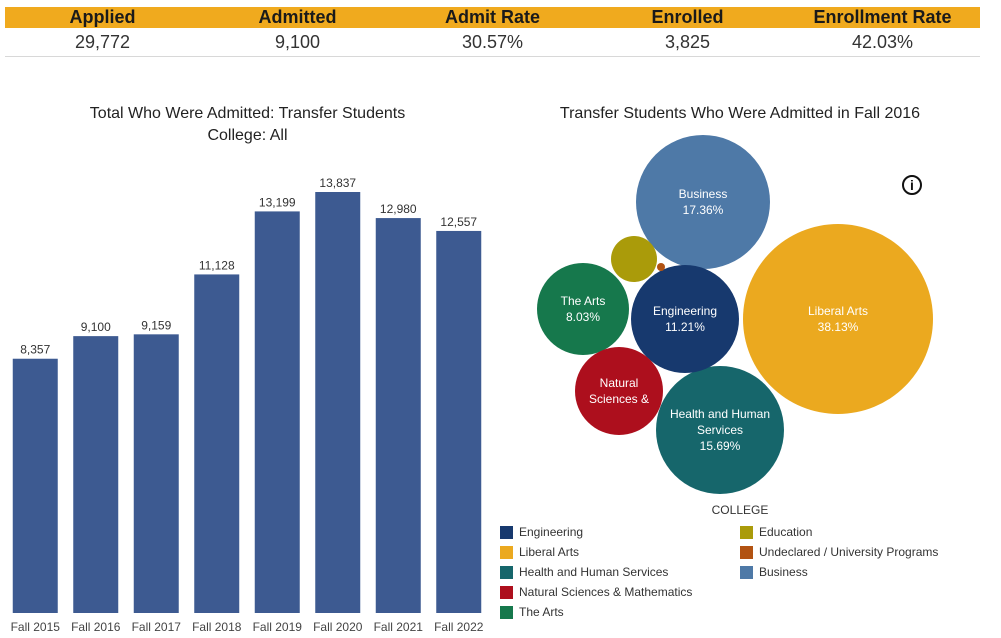 The height and width of the screenshot is (638, 1001). I want to click on bar-value-label: 12,980, so click(398, 209).